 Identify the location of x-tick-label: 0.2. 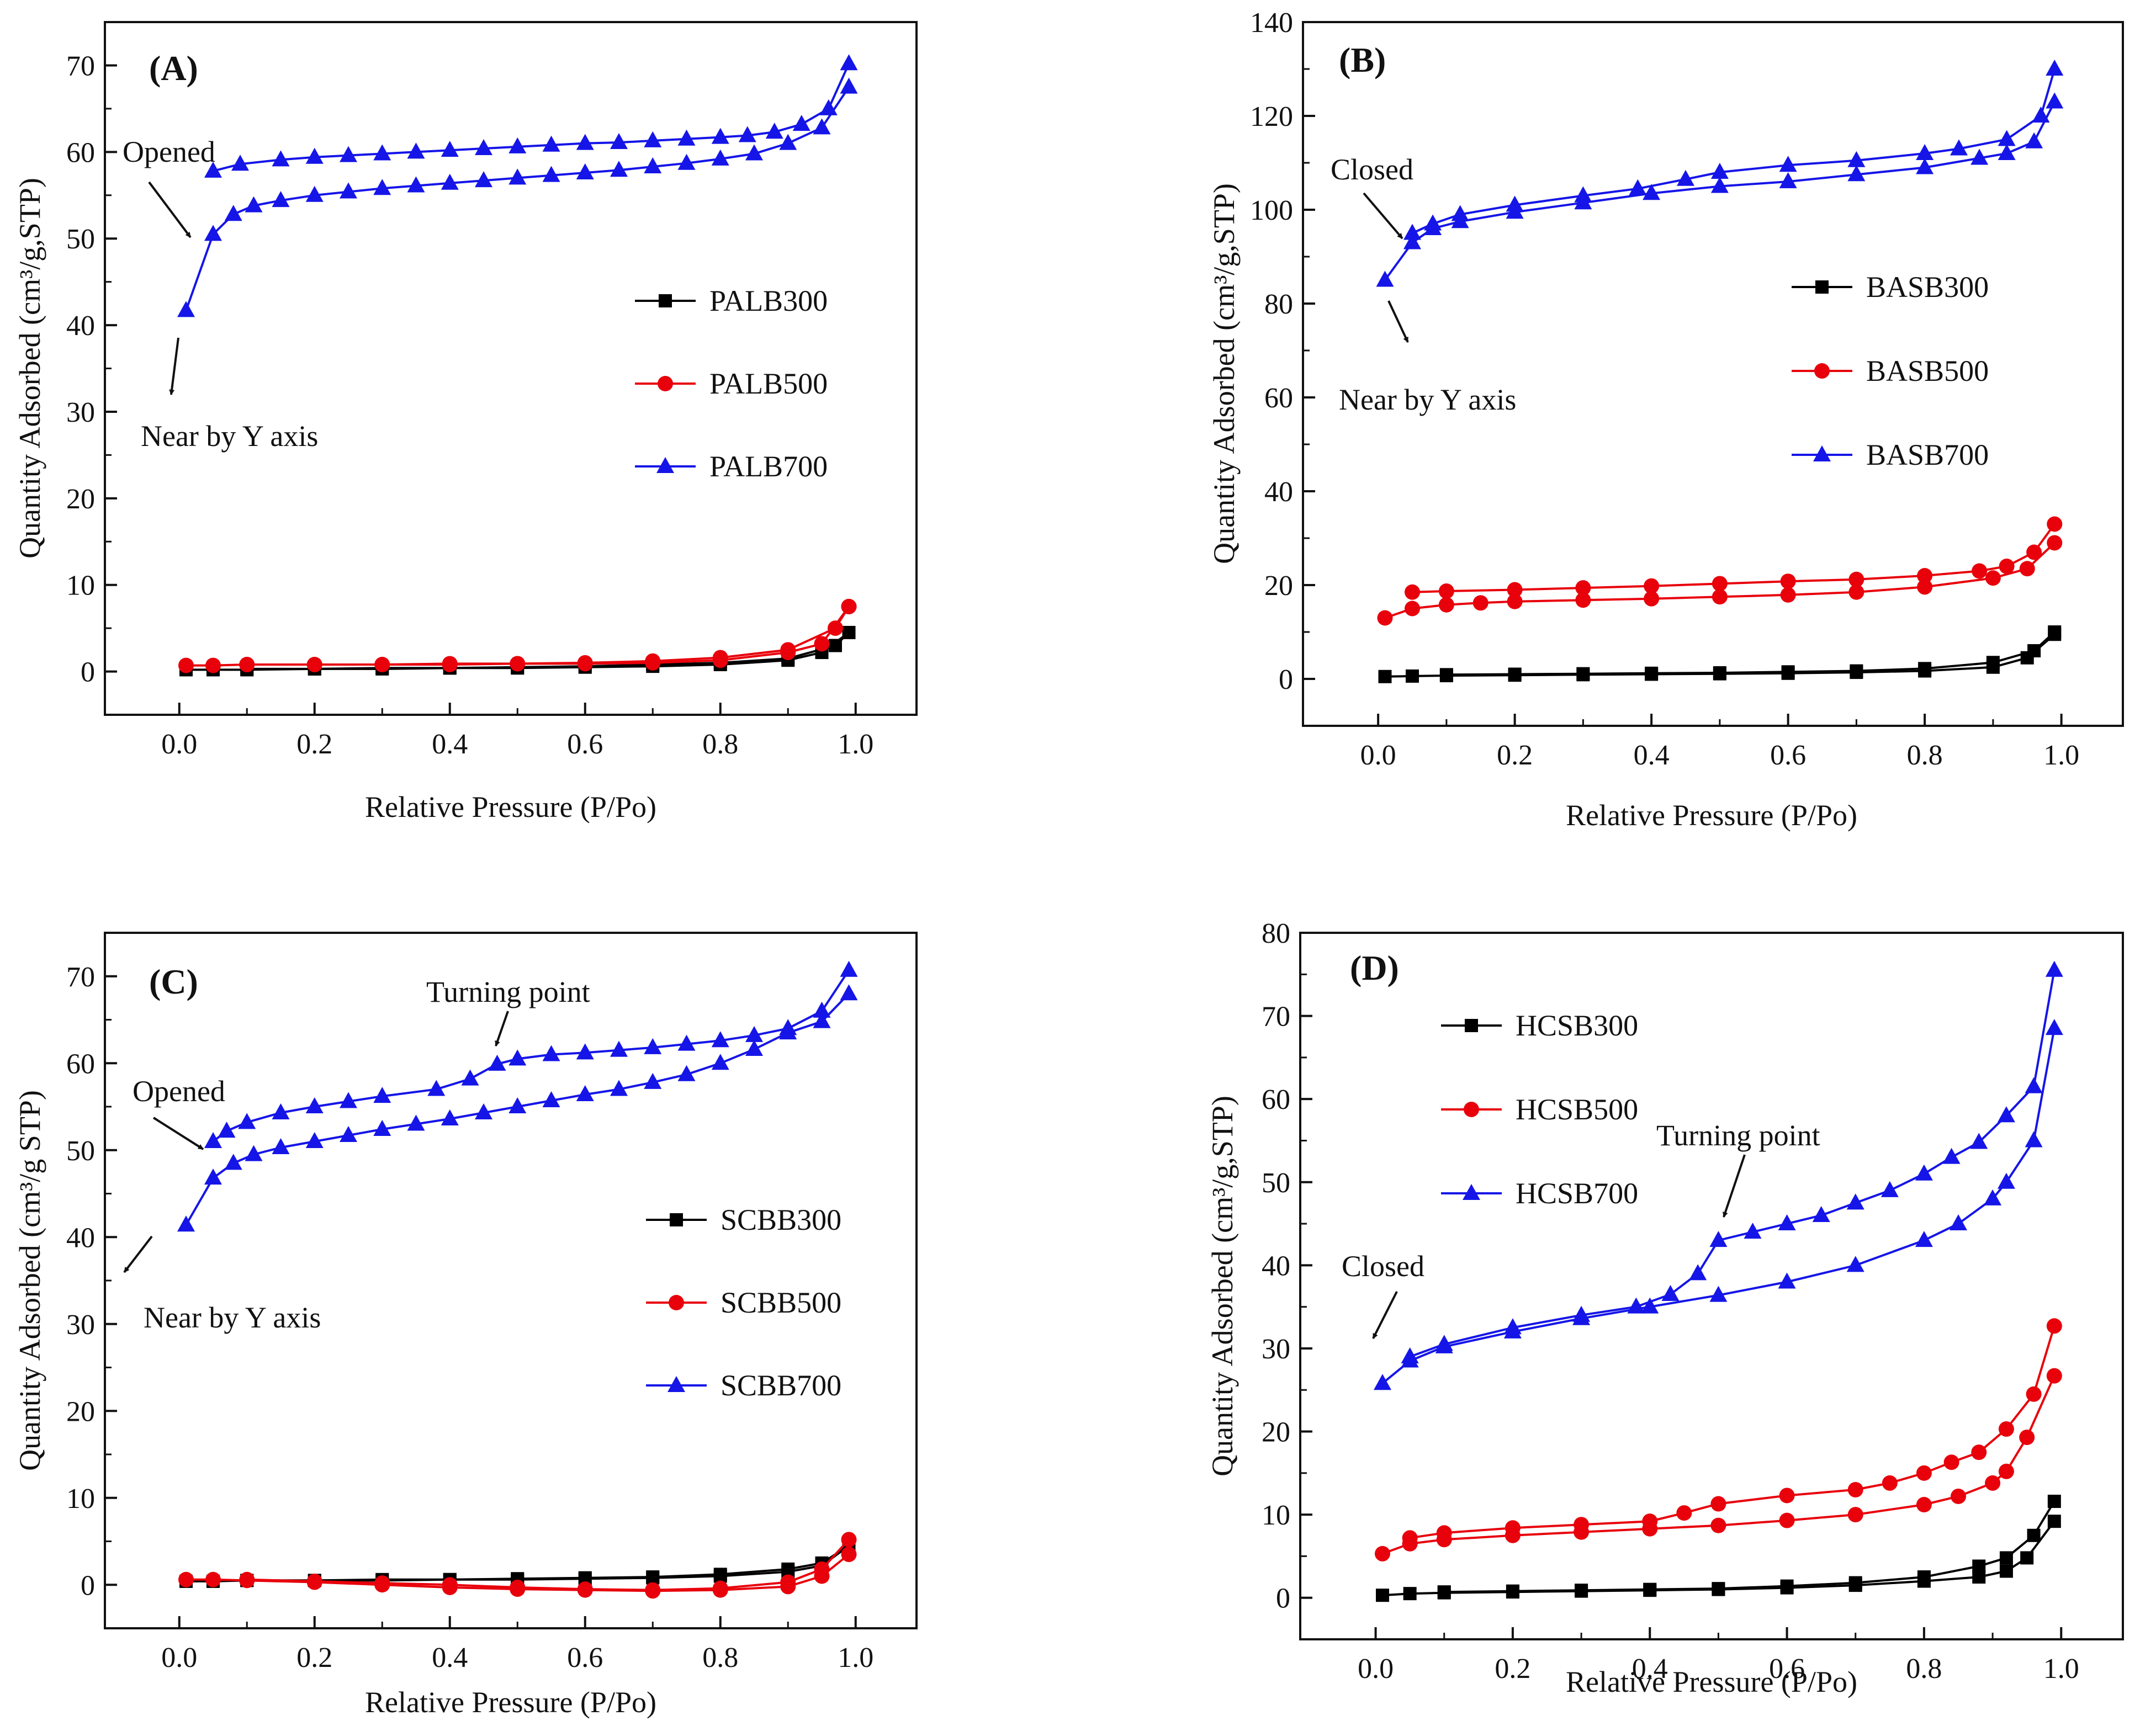
(314, 744).